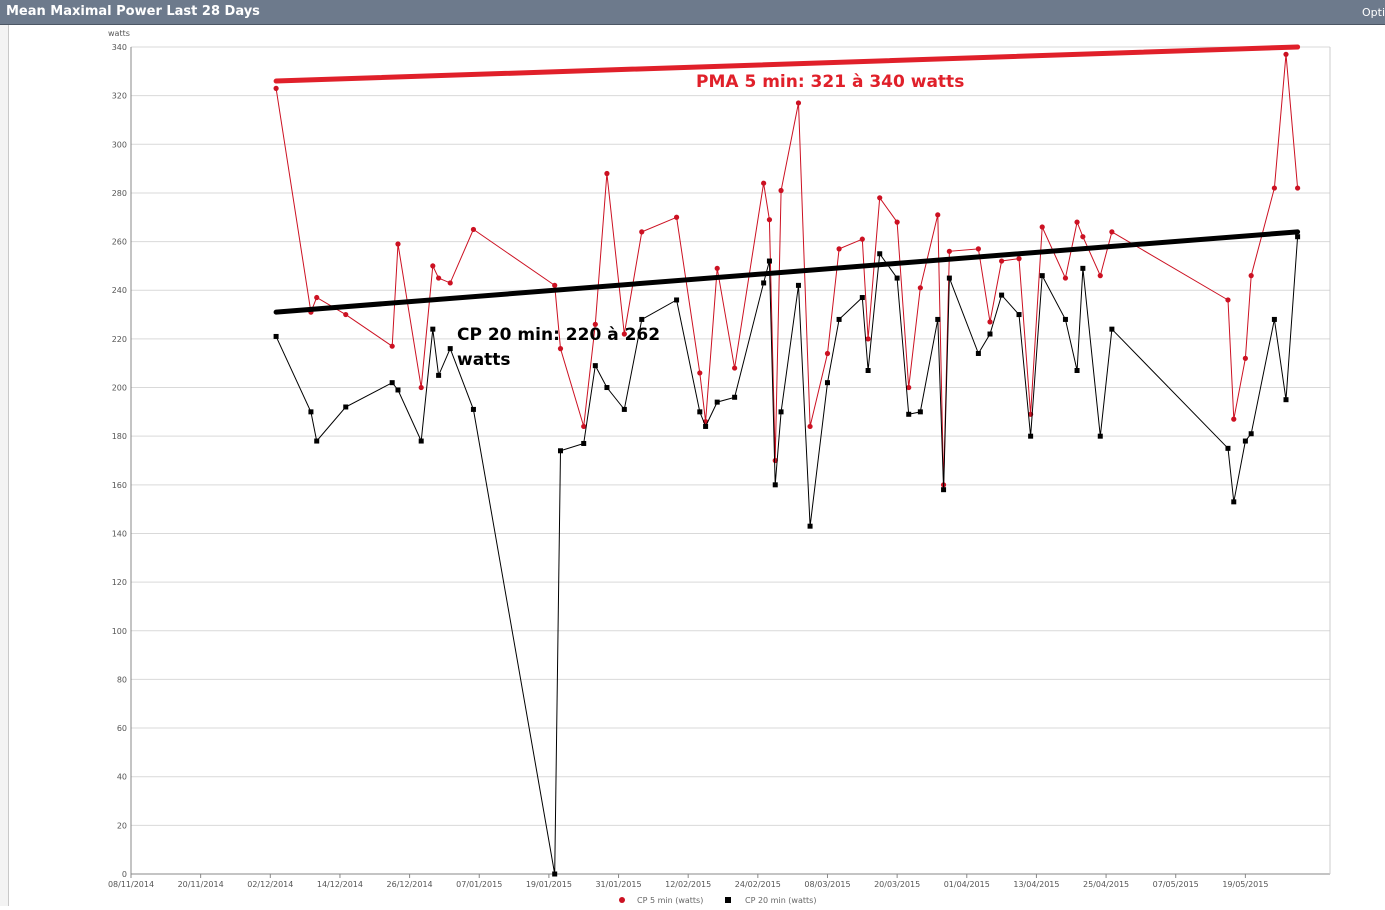  I want to click on x-tick-label: 24/02/2015, so click(758, 884).